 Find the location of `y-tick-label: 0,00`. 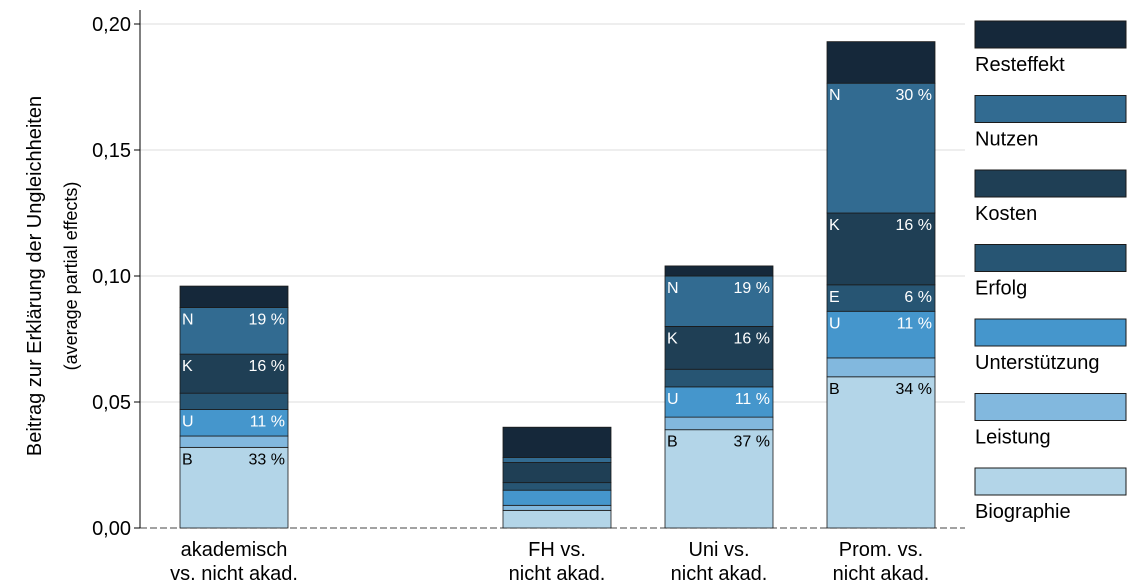

y-tick-label: 0,00 is located at coordinates (111, 529).